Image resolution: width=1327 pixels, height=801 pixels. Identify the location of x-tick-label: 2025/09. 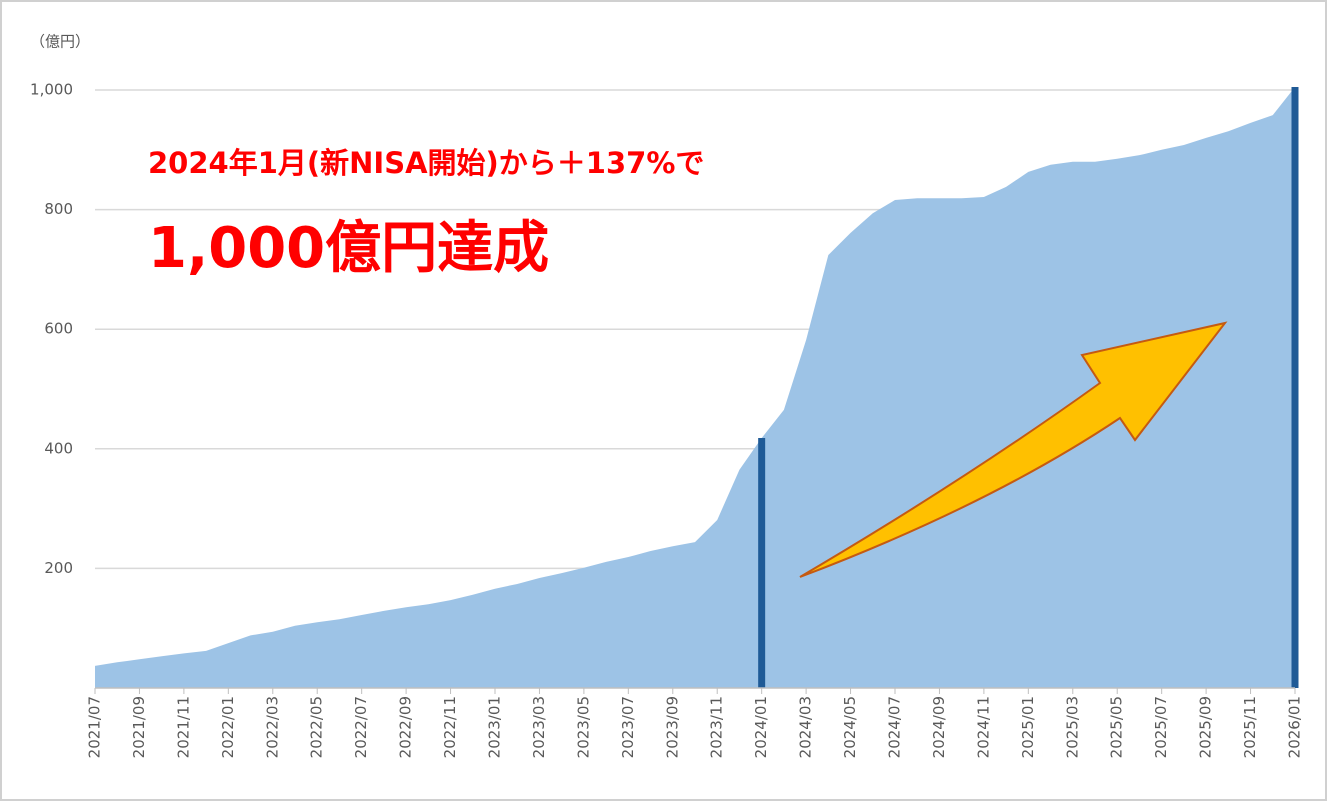
(1206, 727).